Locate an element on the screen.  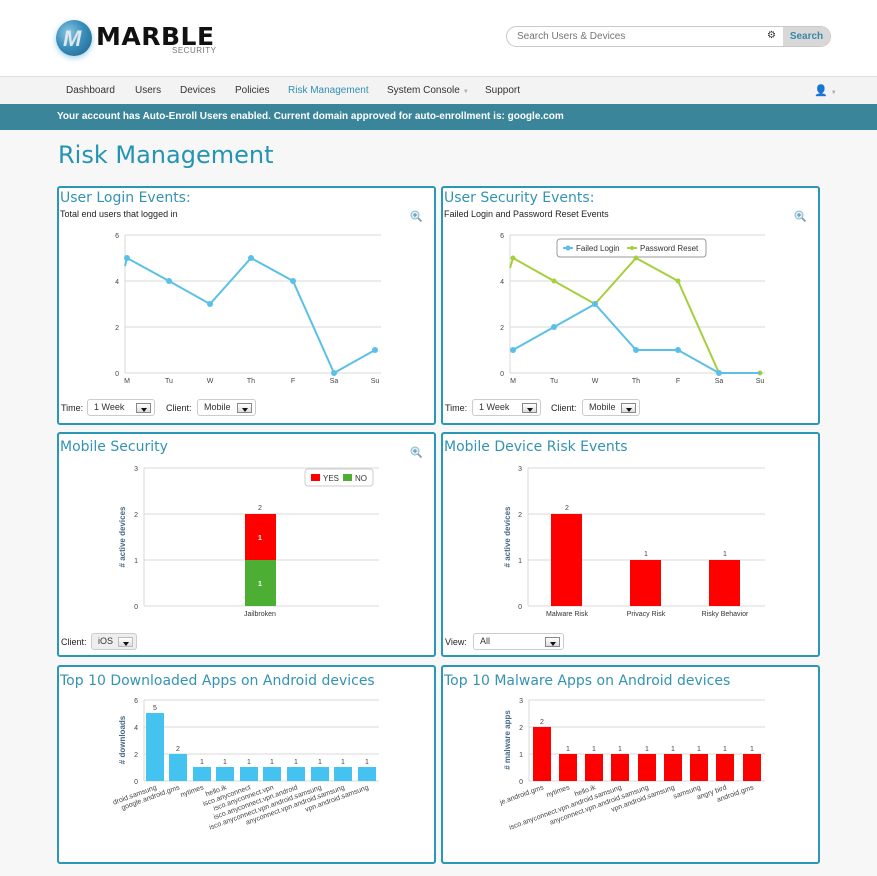
nav-system-console: System Console ▼ is located at coordinates (428, 90).